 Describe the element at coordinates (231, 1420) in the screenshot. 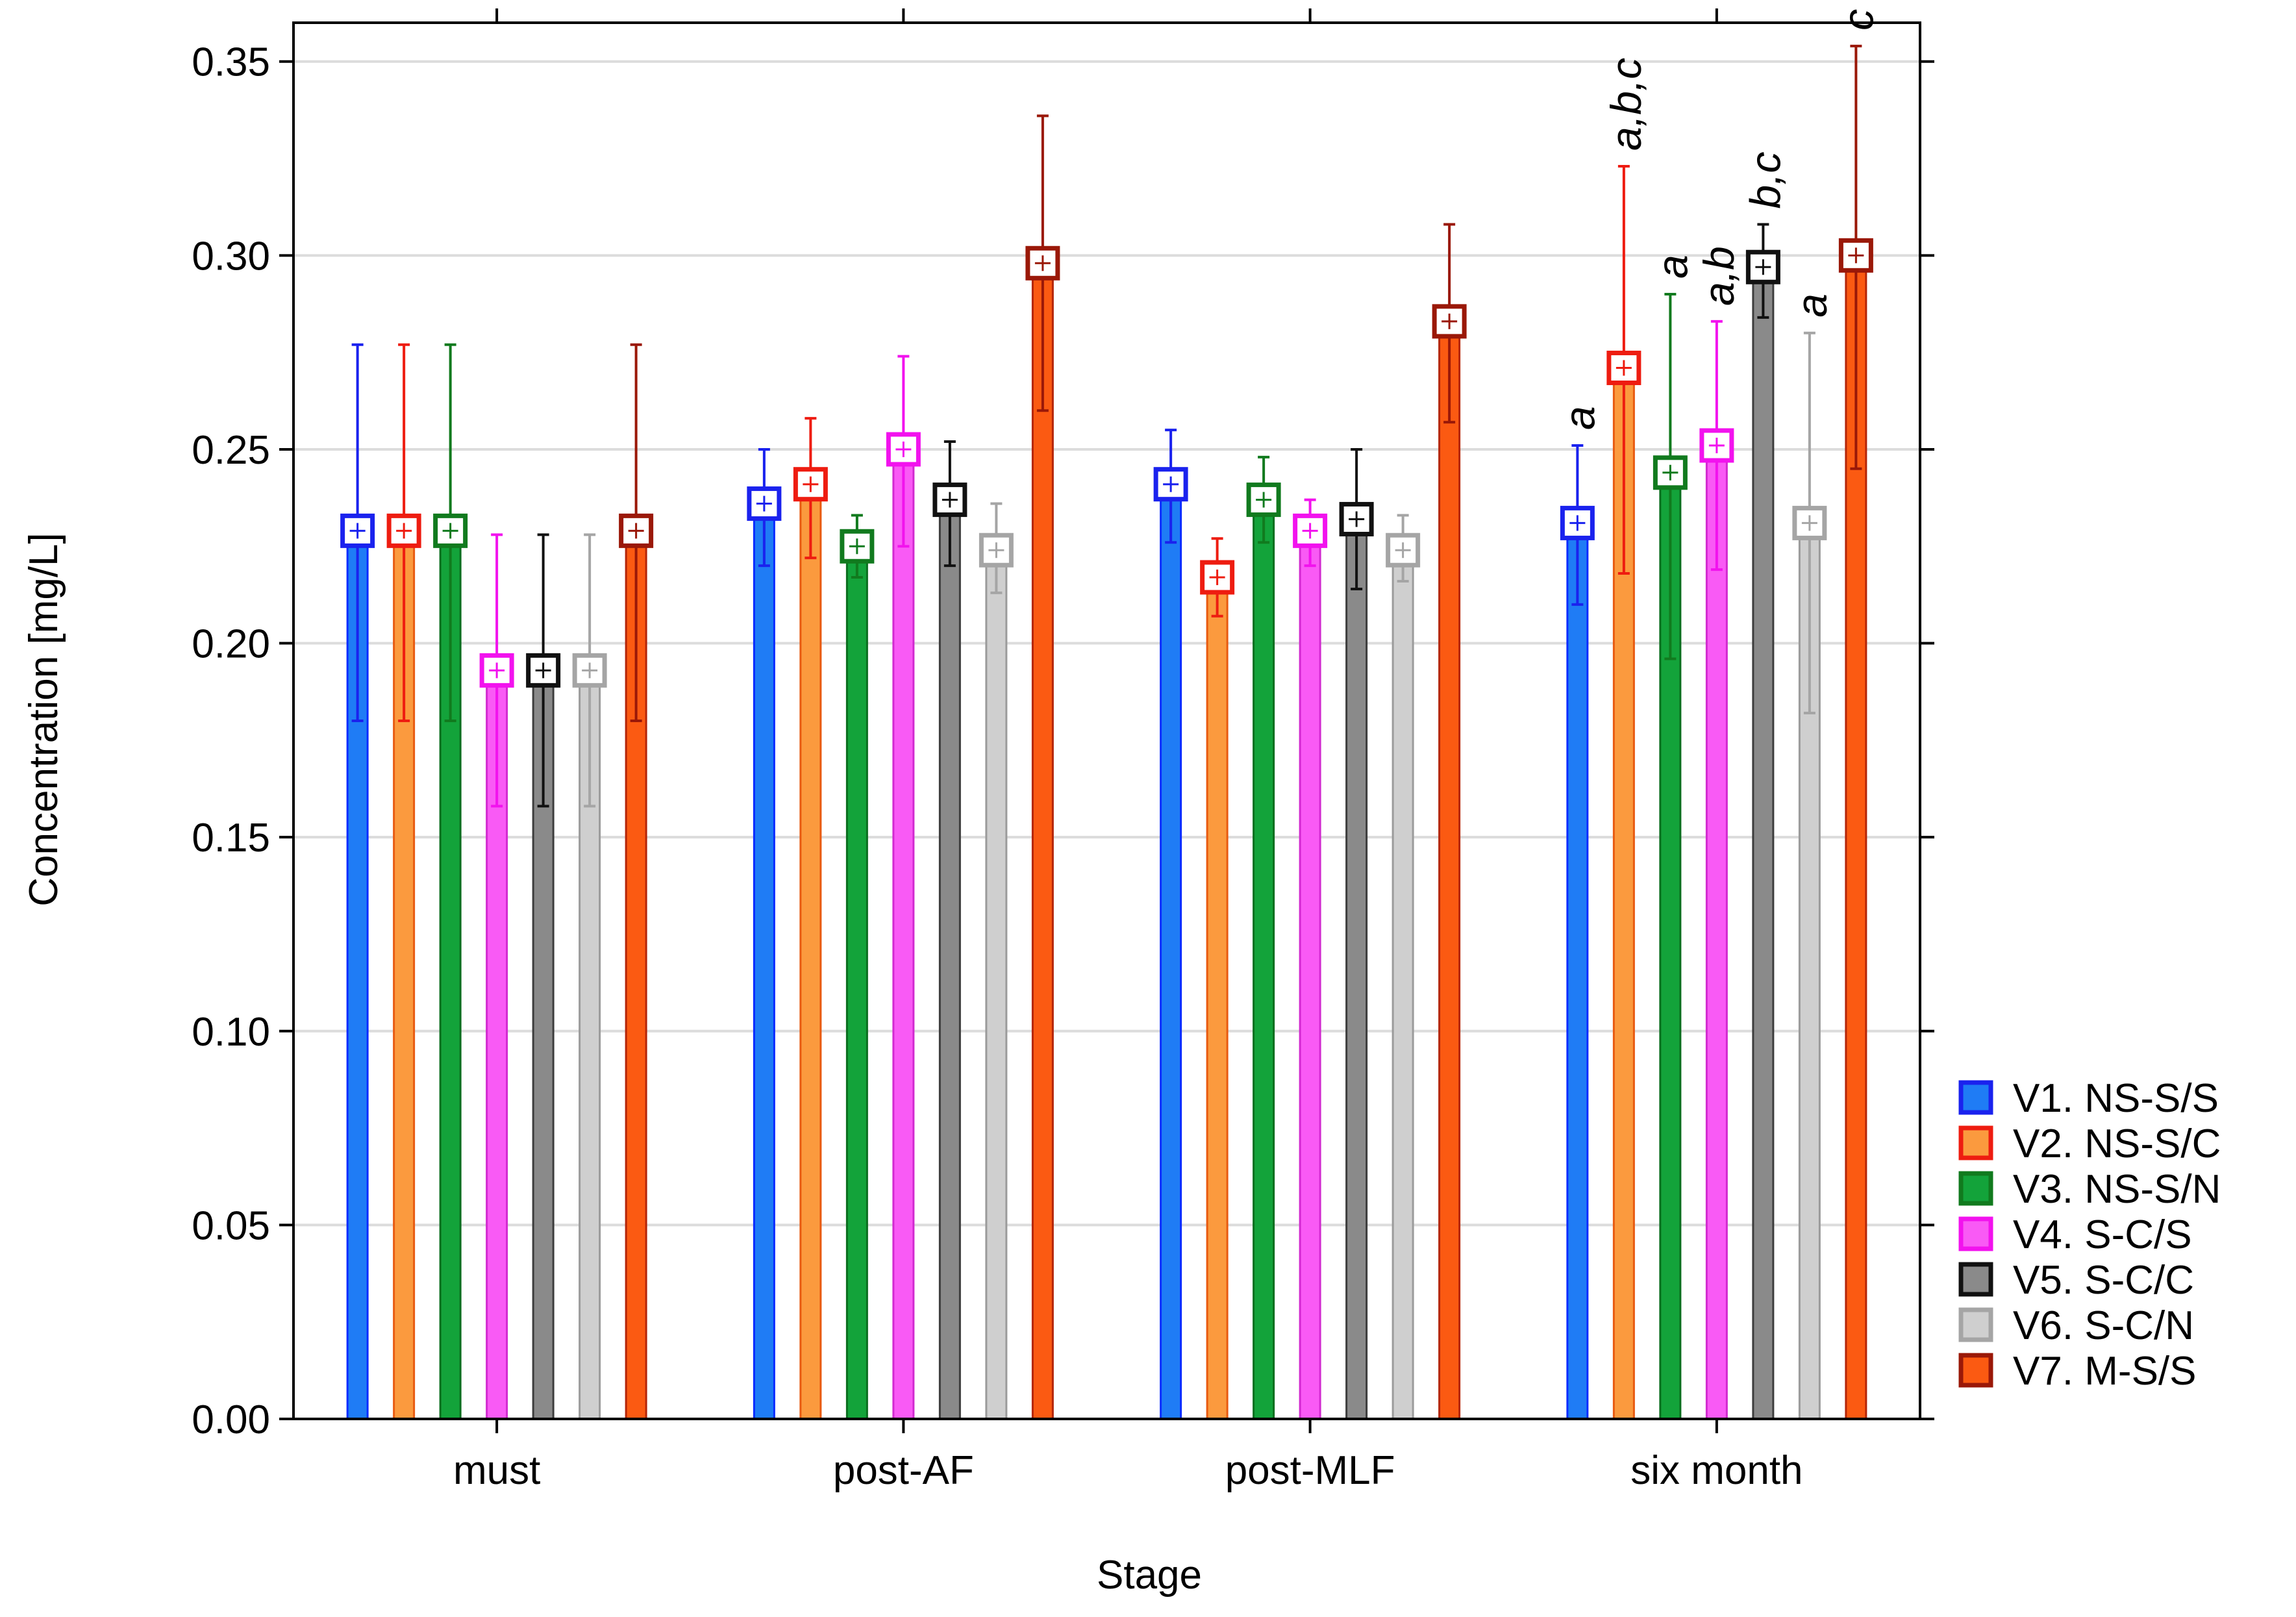

I see `y-tick-label: 0.00` at that location.